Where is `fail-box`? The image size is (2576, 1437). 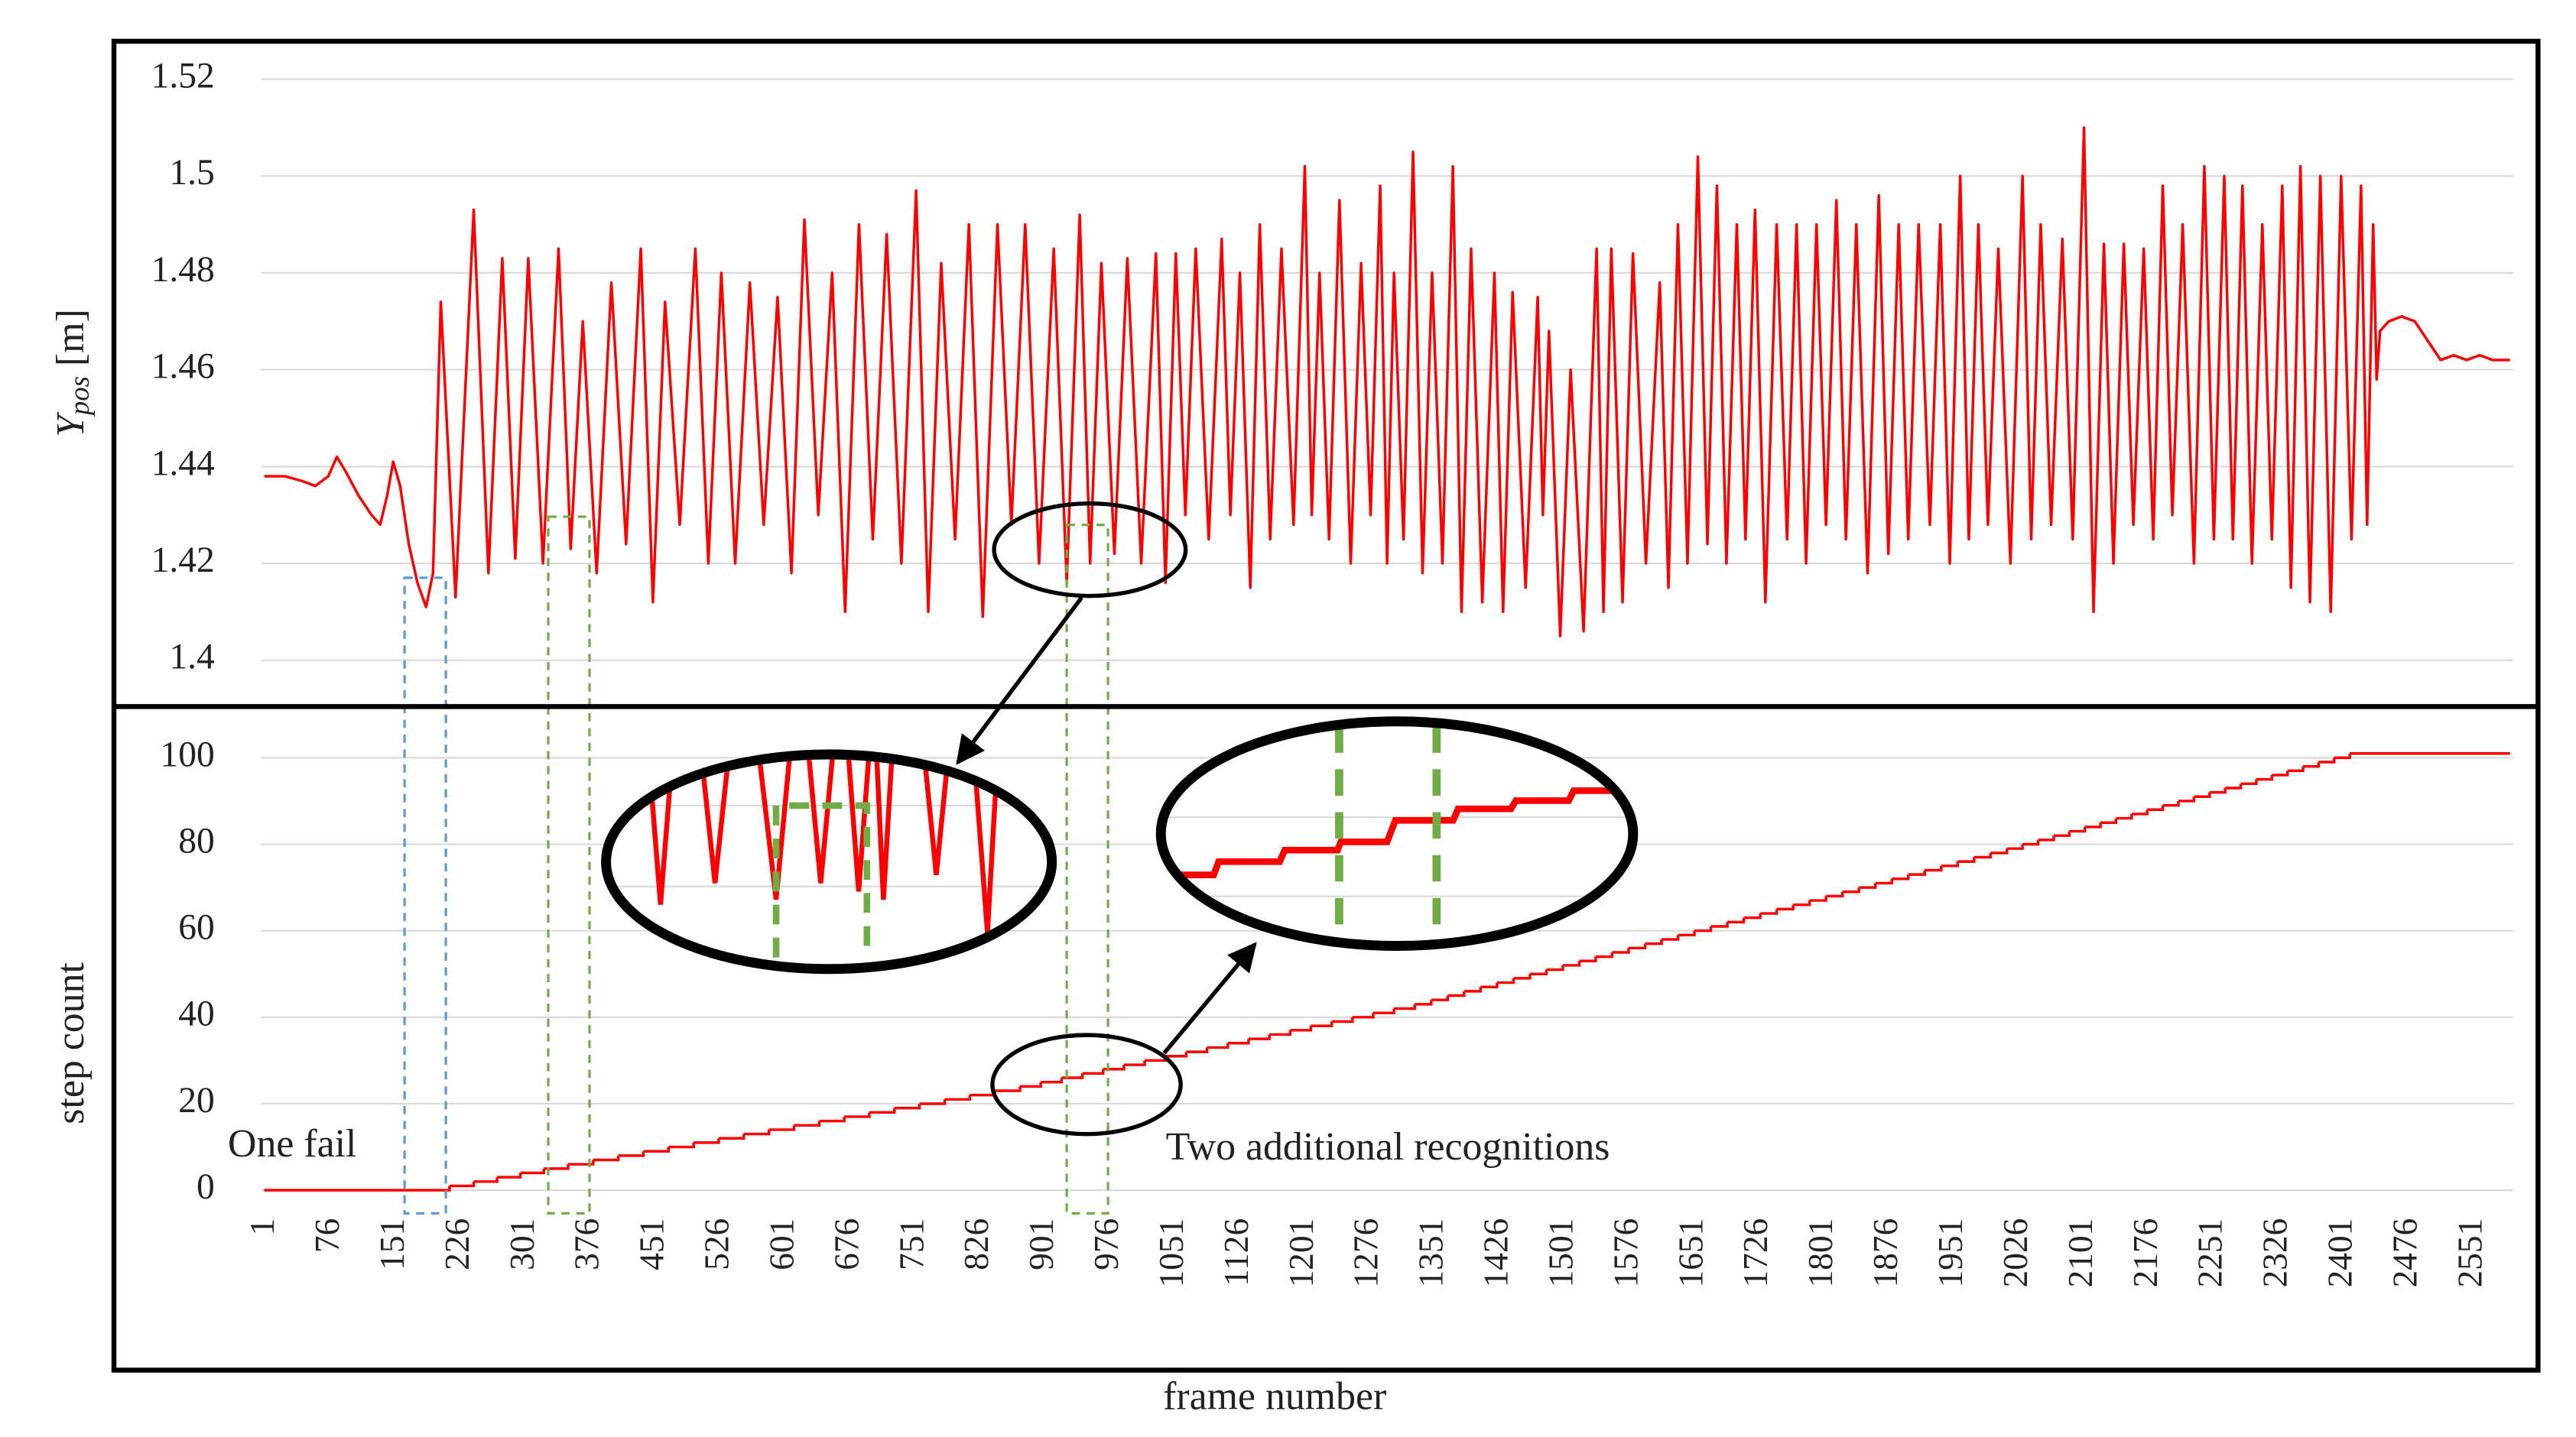
fail-box is located at coordinates (425, 895).